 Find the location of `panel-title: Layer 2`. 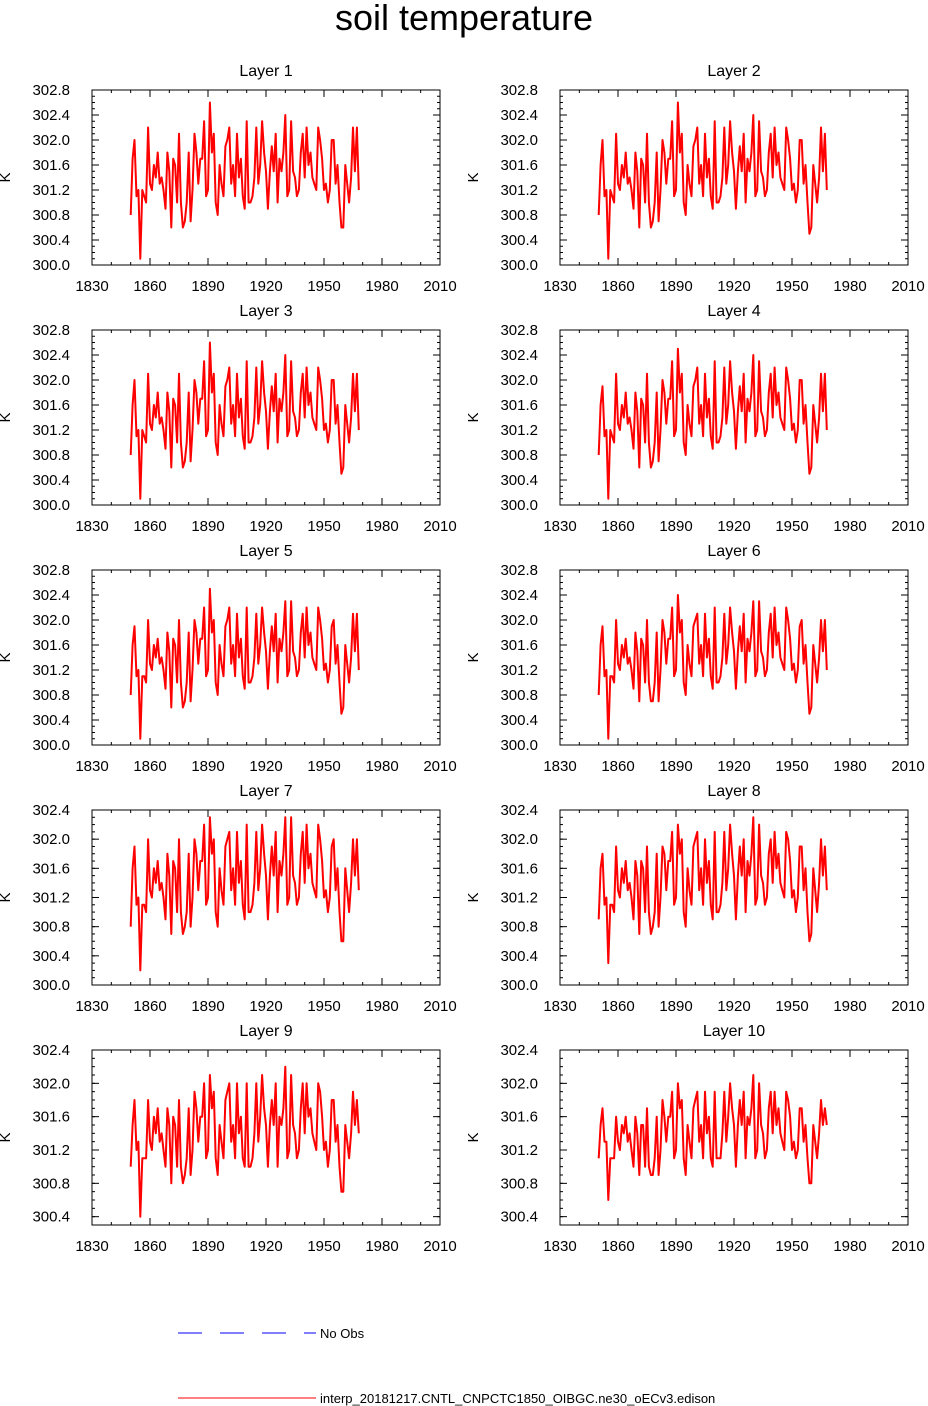

panel-title: Layer 2 is located at coordinates (733, 71).